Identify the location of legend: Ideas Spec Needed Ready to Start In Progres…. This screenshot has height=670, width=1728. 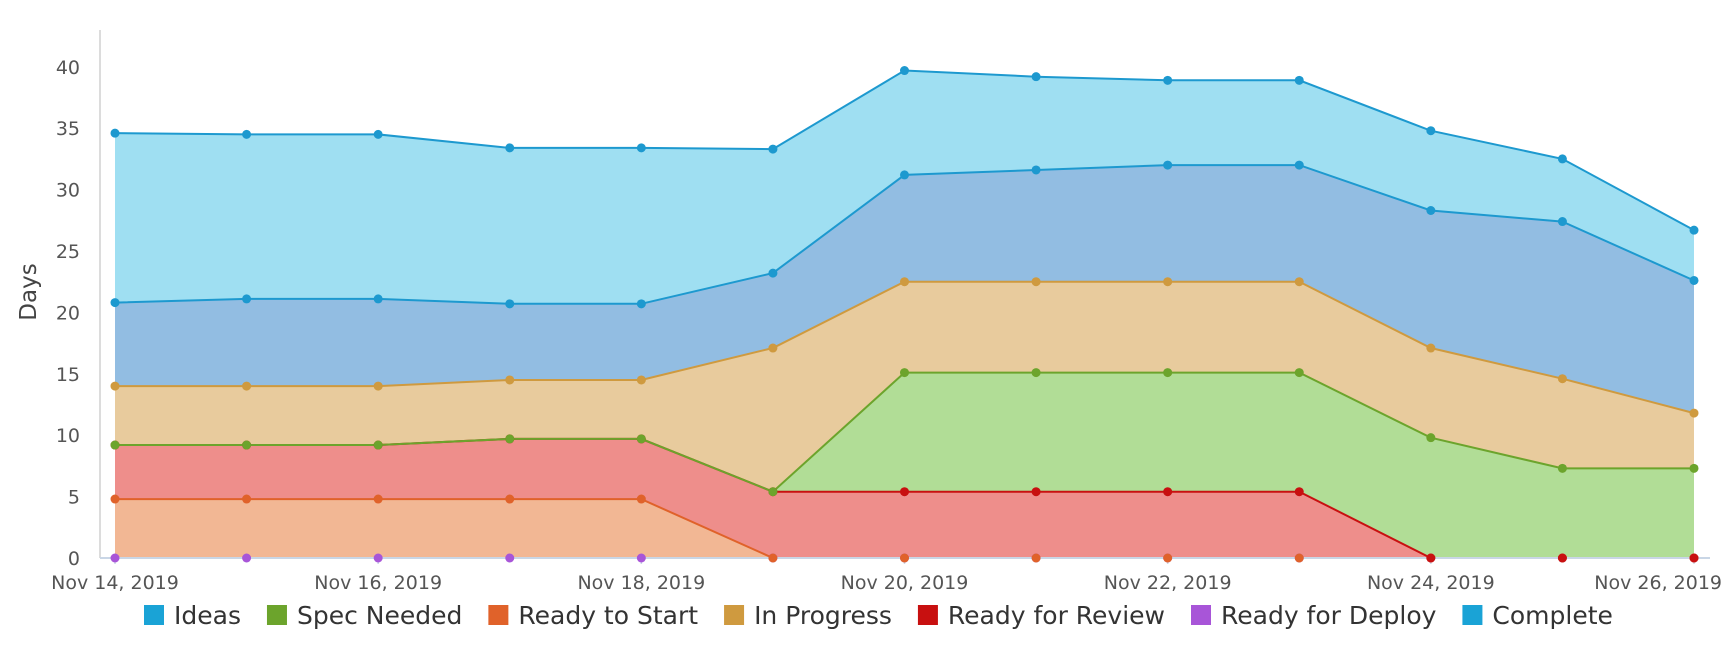
(878, 615).